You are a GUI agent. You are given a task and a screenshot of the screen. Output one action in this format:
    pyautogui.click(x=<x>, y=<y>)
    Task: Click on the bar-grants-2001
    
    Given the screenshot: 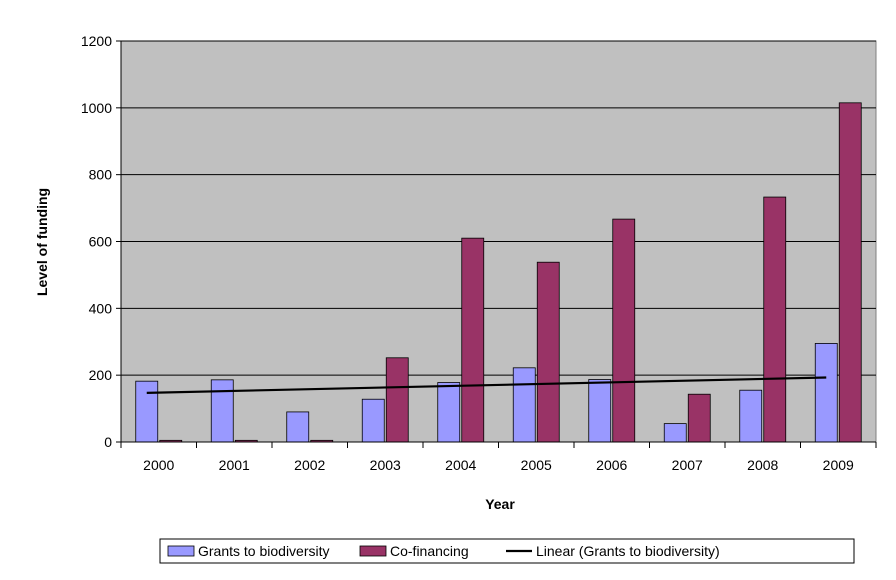 What is the action you would take?
    pyautogui.click(x=222, y=411)
    